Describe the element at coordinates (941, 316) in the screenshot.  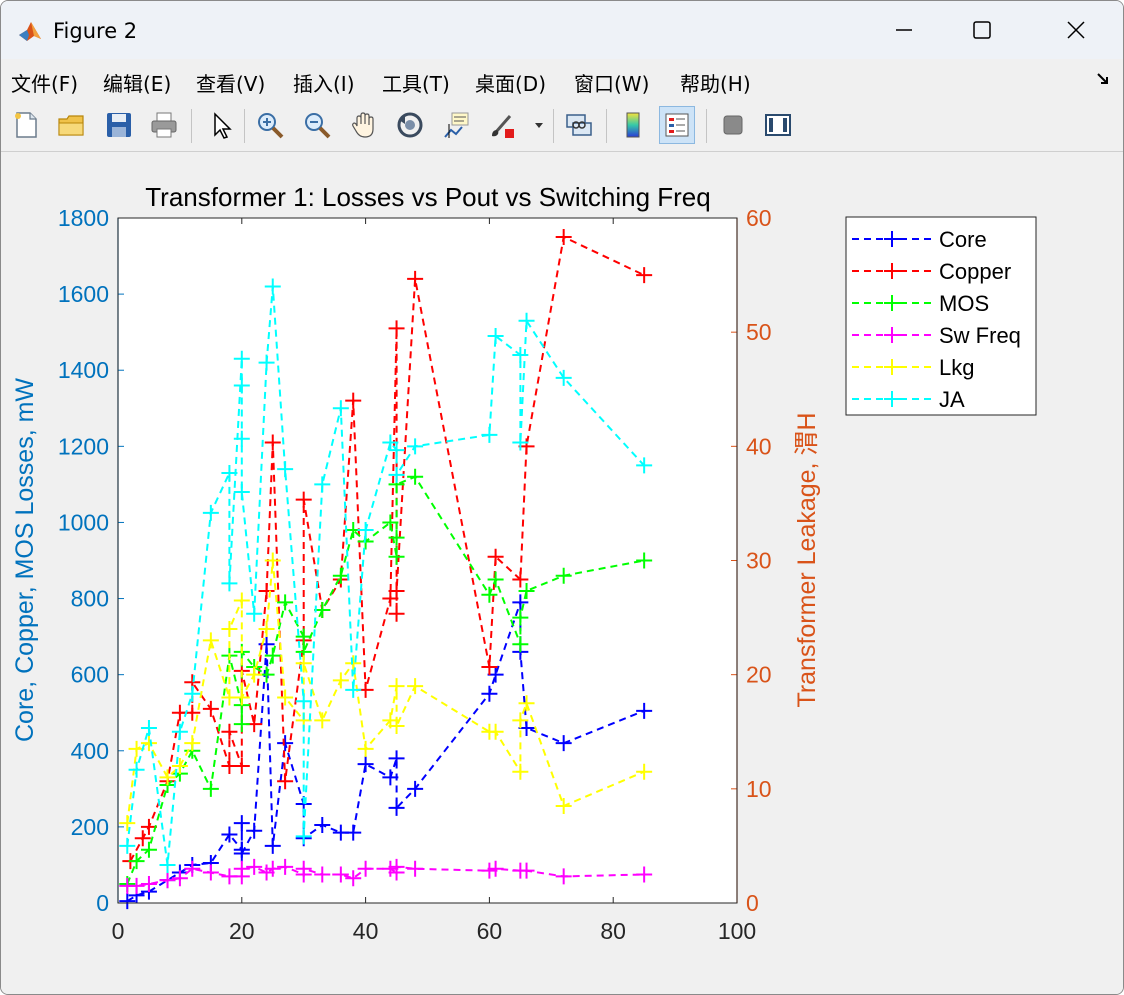
I see `legend: Core Copper MOS Sw Freq Lkg JA` at that location.